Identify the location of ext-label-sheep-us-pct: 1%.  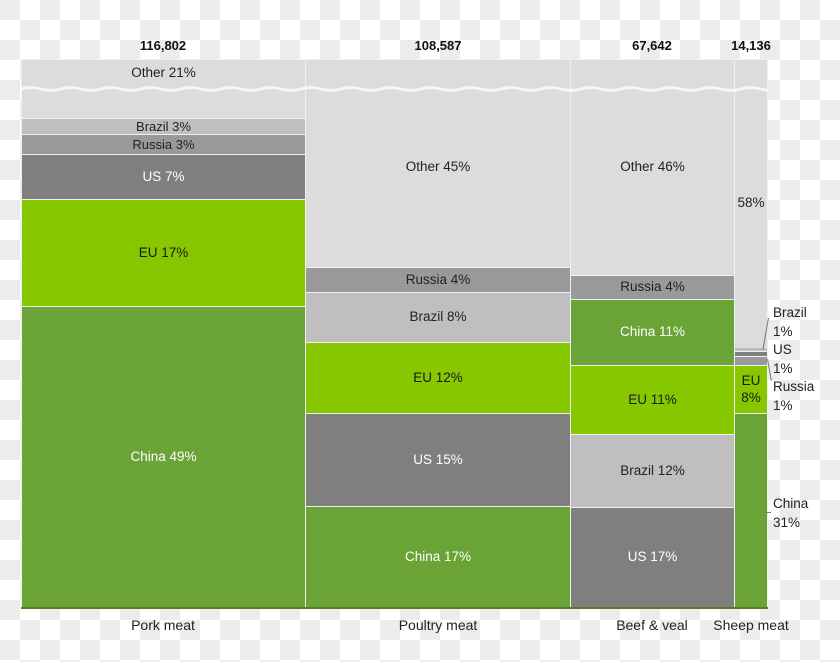
(783, 368).